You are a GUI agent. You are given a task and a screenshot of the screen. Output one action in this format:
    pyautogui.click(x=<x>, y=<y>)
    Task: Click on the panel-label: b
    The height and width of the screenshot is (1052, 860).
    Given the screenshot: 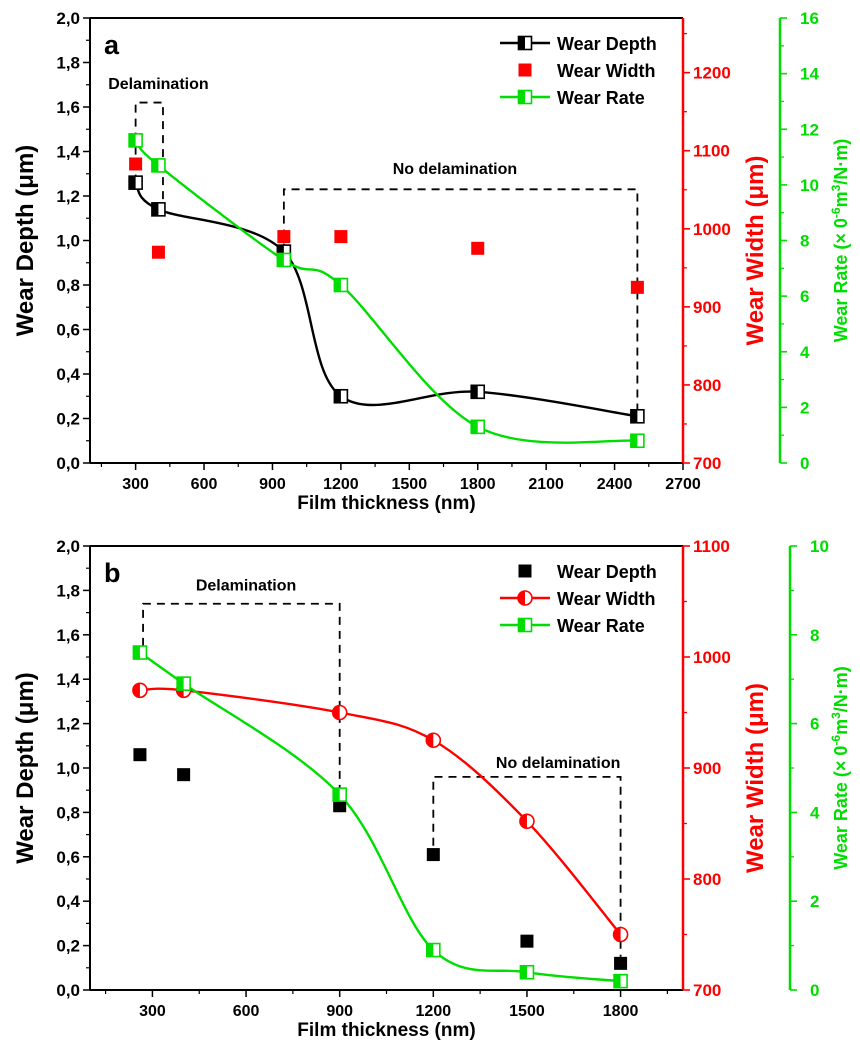 What is the action you would take?
    pyautogui.click(x=112, y=573)
    